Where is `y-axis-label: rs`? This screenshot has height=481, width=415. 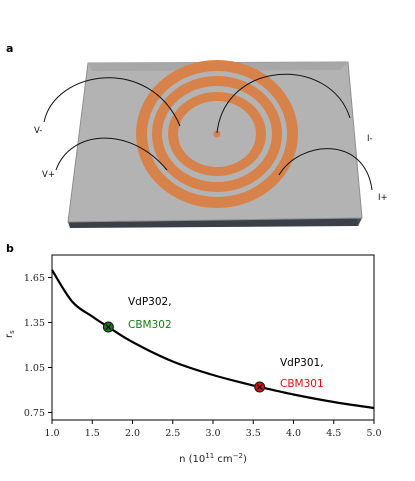
y-axis-label: rs is located at coordinates (10, 334).